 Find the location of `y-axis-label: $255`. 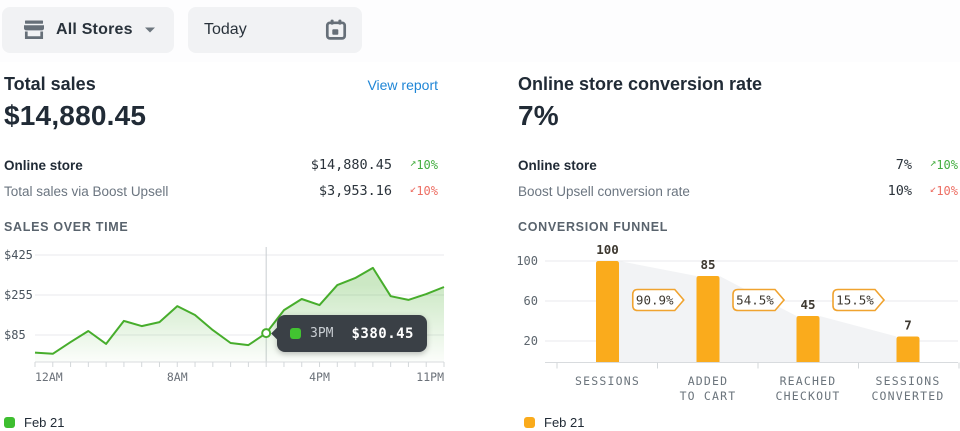

y-axis-label: $255 is located at coordinates (18, 295).